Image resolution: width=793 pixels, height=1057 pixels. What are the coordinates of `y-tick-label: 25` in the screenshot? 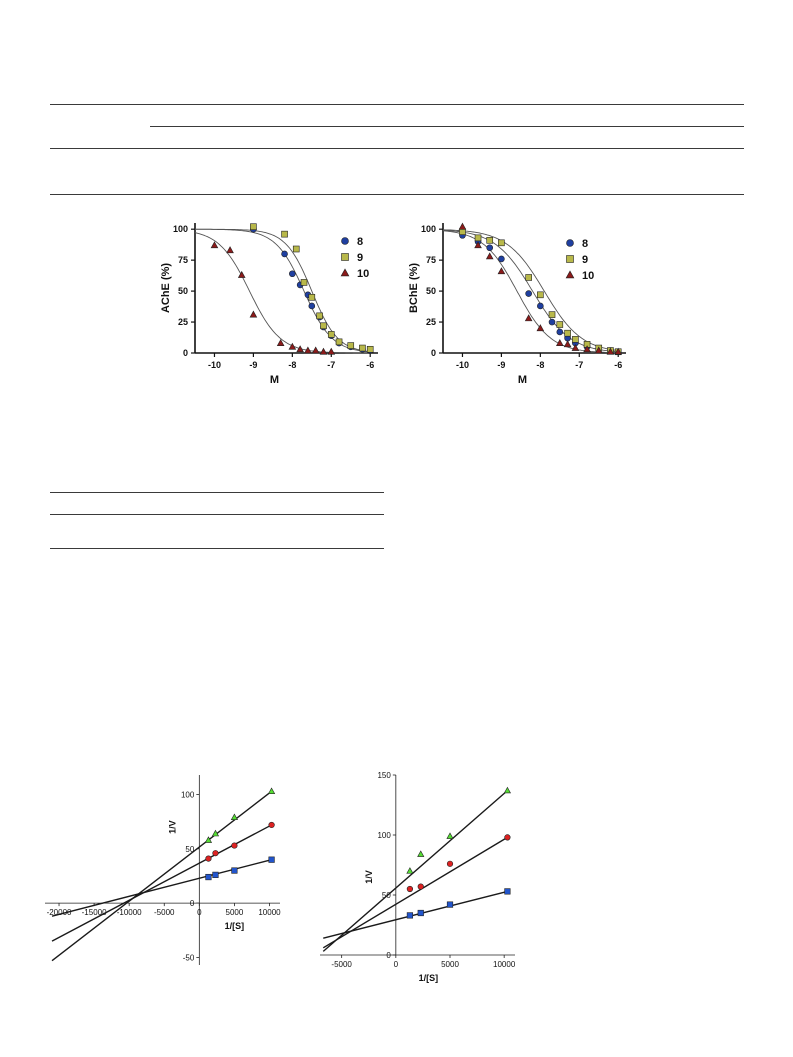 It's located at (183, 322).